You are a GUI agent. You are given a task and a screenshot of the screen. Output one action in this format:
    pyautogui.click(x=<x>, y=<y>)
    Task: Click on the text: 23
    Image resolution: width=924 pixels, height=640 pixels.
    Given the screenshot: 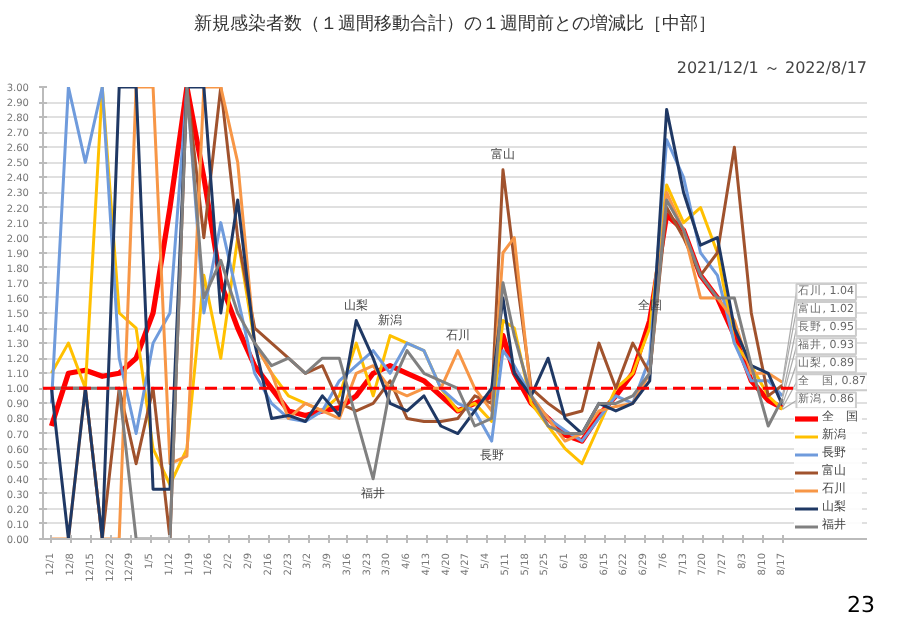 What is the action you would take?
    pyautogui.click(x=861, y=605)
    